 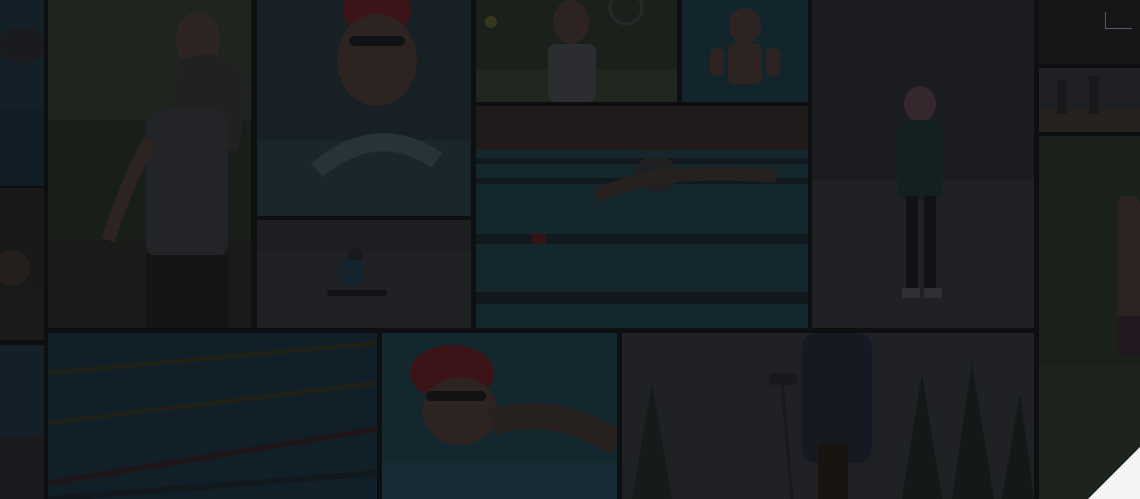 I want to click on girl-left-tile, so click(x=22, y=264).